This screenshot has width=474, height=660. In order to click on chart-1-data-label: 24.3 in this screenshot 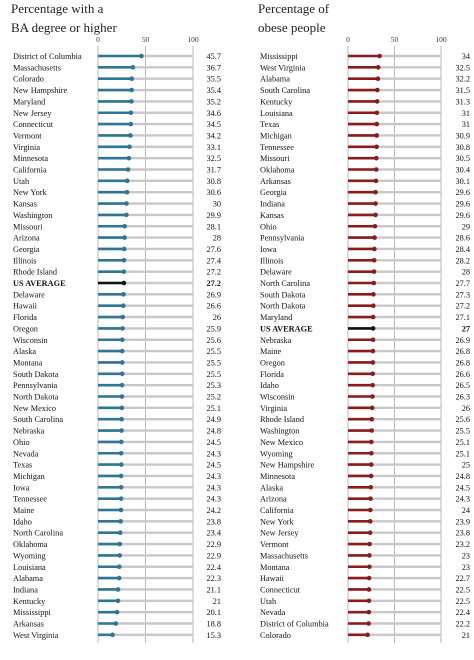, I will do `click(213, 487)`.